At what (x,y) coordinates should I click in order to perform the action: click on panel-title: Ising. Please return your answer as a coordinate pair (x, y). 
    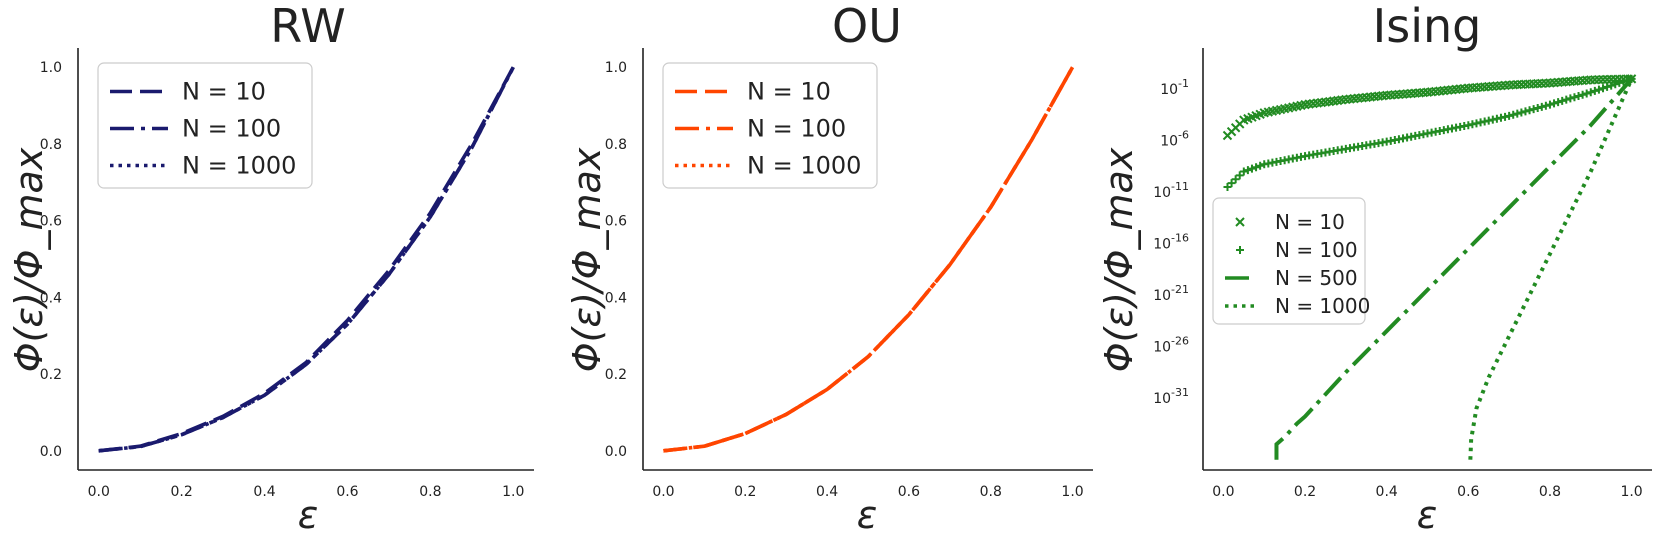
    Looking at the image, I should click on (1427, 26).